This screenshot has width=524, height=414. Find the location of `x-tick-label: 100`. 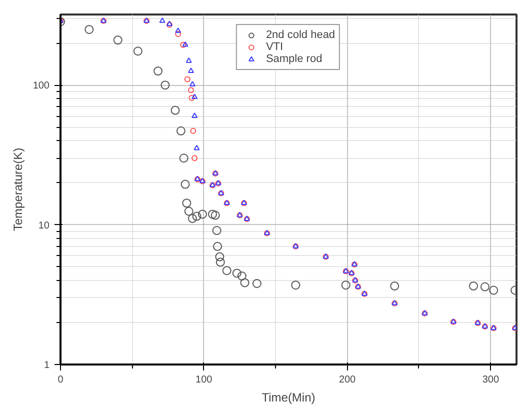

x-tick-label: 100 is located at coordinates (204, 380).